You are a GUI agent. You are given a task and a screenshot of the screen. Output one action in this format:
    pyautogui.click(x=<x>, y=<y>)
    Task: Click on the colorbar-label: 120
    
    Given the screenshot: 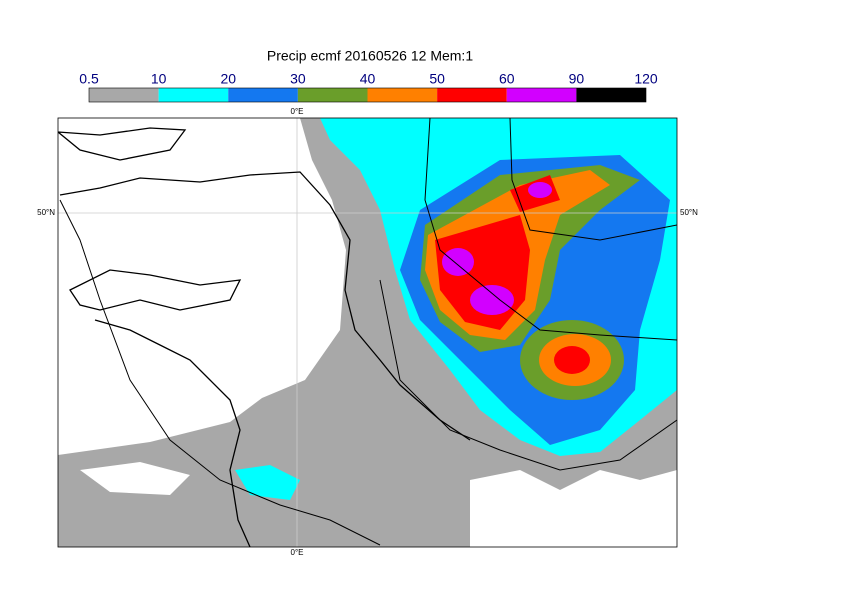 What is the action you would take?
    pyautogui.click(x=646, y=79)
    